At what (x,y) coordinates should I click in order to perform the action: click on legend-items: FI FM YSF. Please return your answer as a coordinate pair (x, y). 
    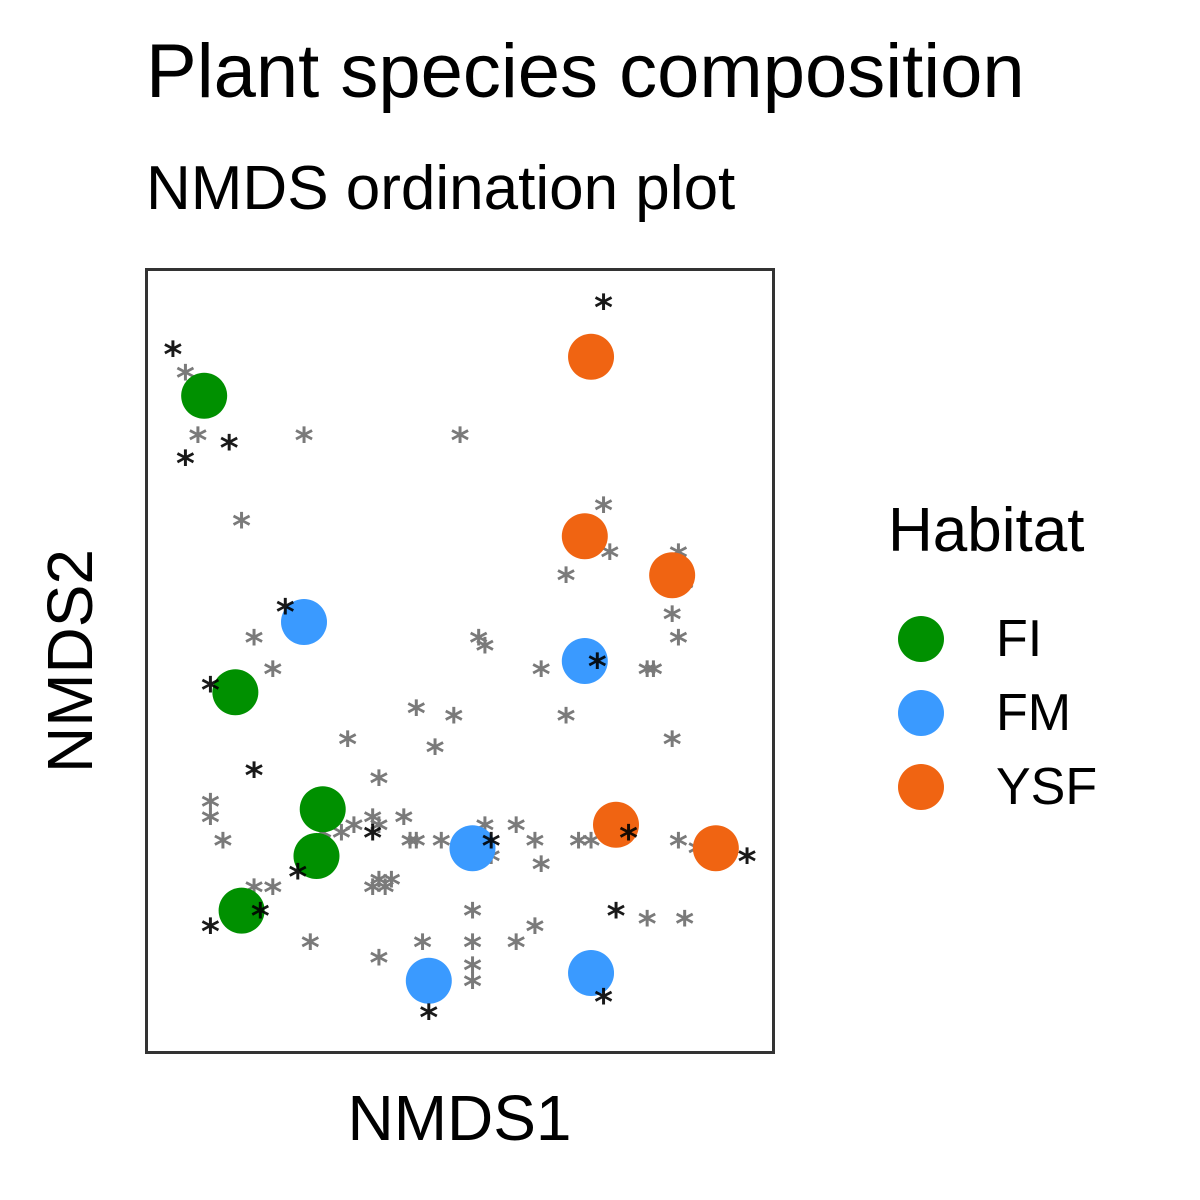
    Looking at the image, I should click on (992, 713).